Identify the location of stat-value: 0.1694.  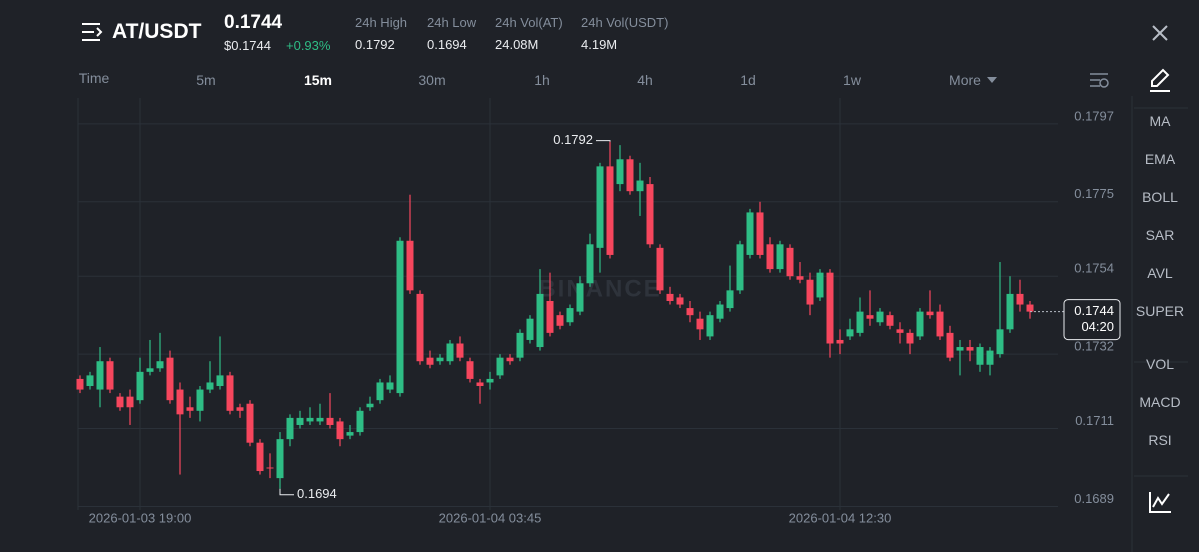
(447, 44).